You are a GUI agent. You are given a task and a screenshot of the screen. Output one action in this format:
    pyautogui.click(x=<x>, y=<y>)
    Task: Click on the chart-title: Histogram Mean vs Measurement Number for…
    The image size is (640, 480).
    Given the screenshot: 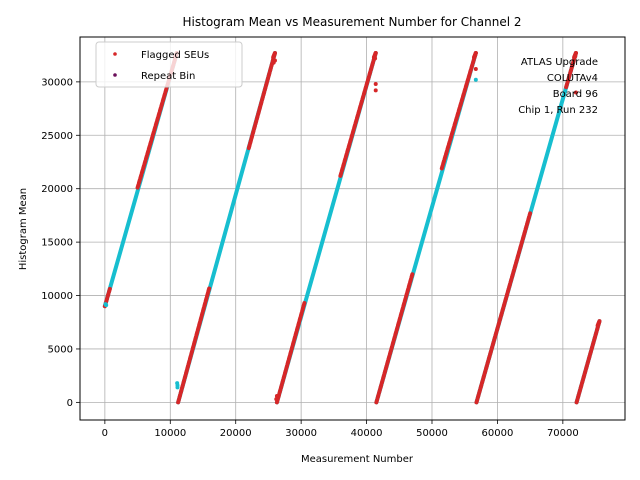 What is the action you would take?
    pyautogui.click(x=352, y=22)
    